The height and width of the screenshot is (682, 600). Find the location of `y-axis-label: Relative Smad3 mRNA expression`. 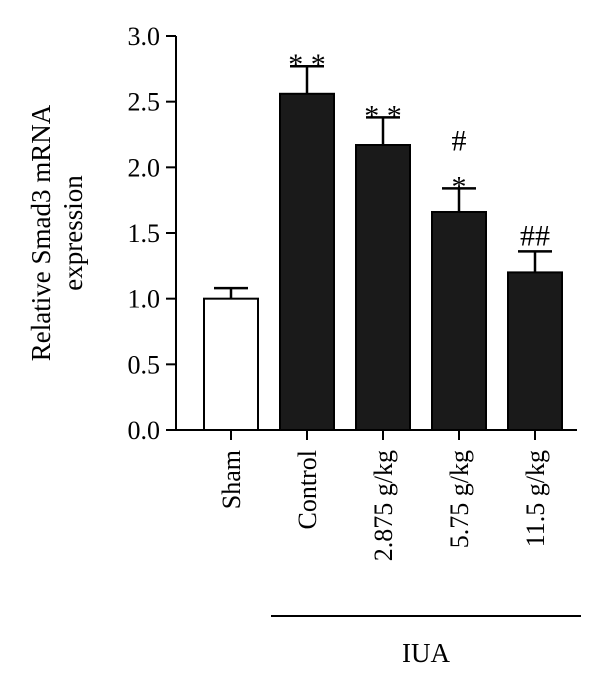

y-axis-label: Relative Smad3 mRNA expression is located at coordinates (57, 232).